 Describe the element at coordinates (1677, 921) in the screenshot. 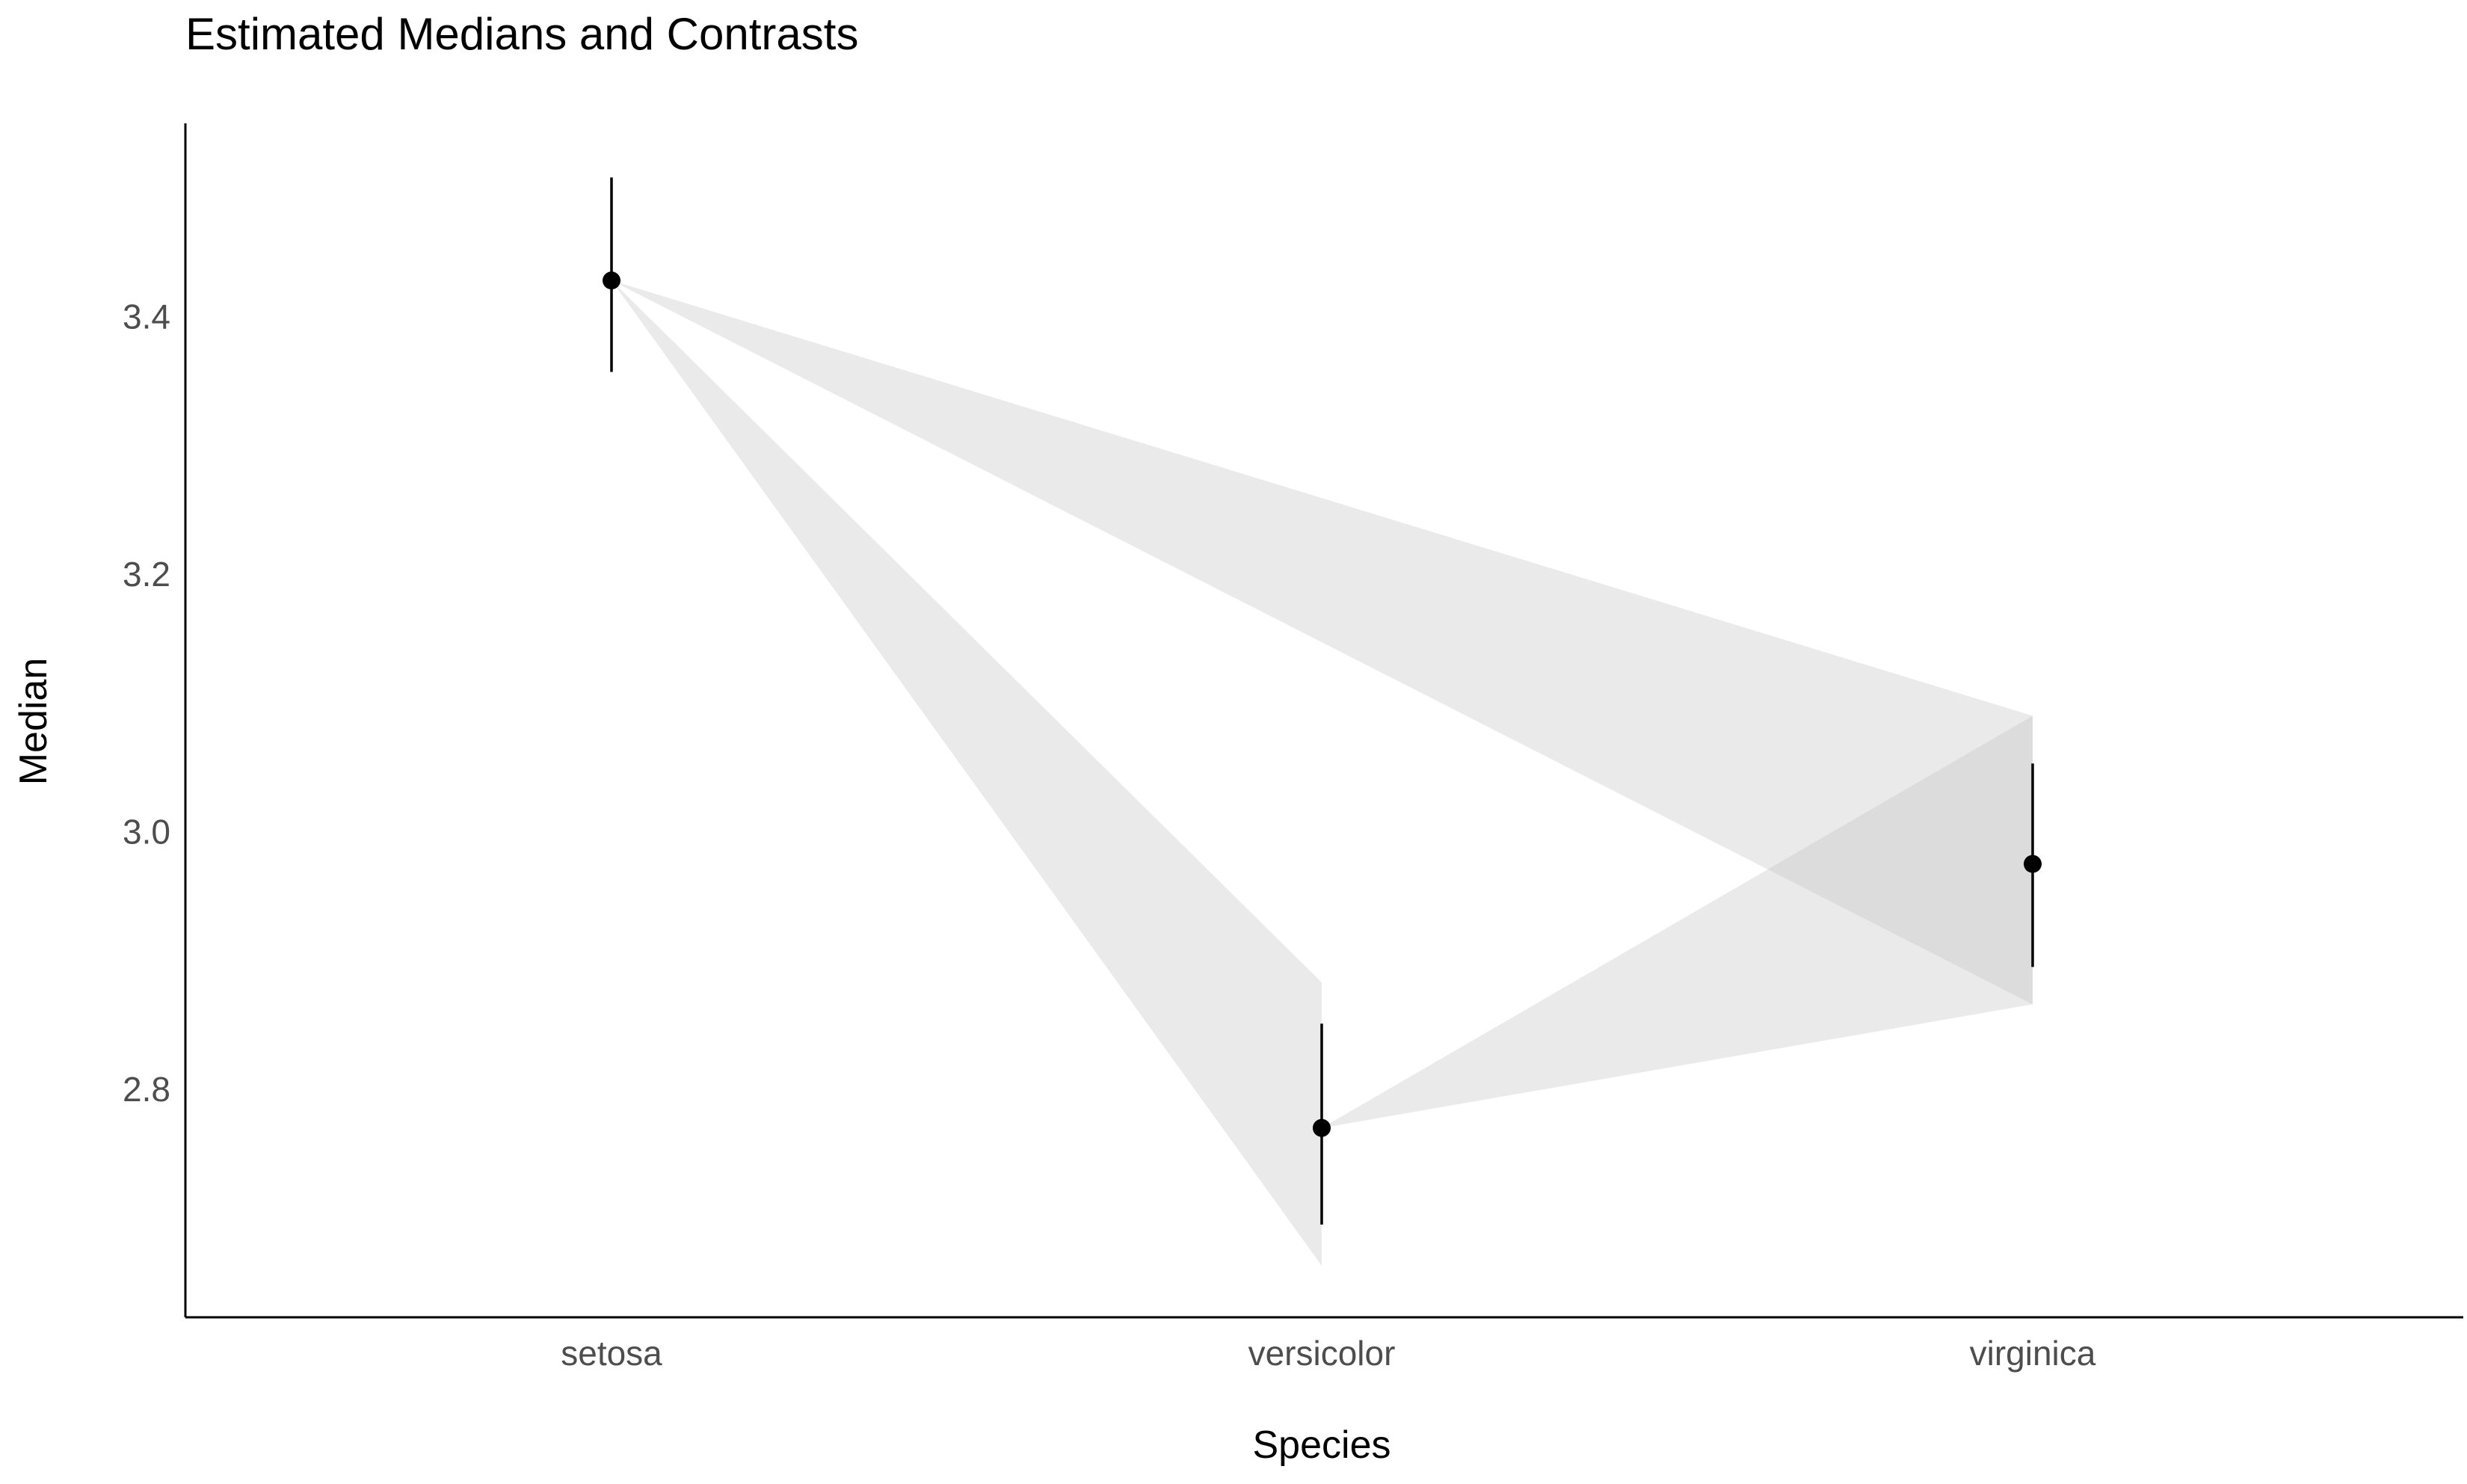

I see `contrast-band-versicolor-virginica` at that location.